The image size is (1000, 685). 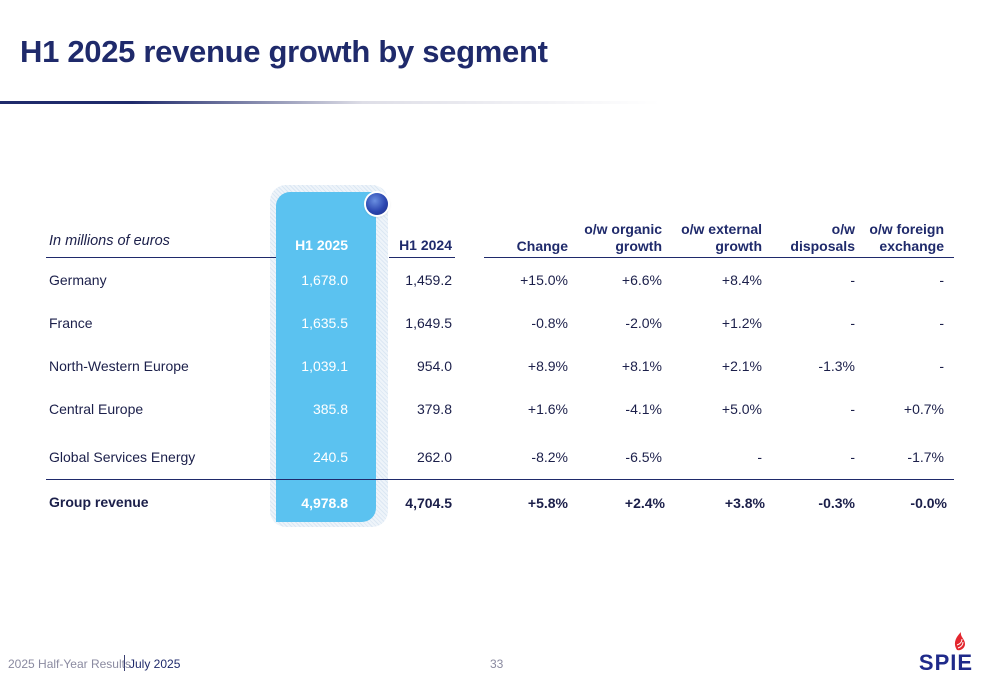 What do you see at coordinates (284, 51) in the screenshot?
I see `page-title: H1 2025 revenue growth by segment` at bounding box center [284, 51].